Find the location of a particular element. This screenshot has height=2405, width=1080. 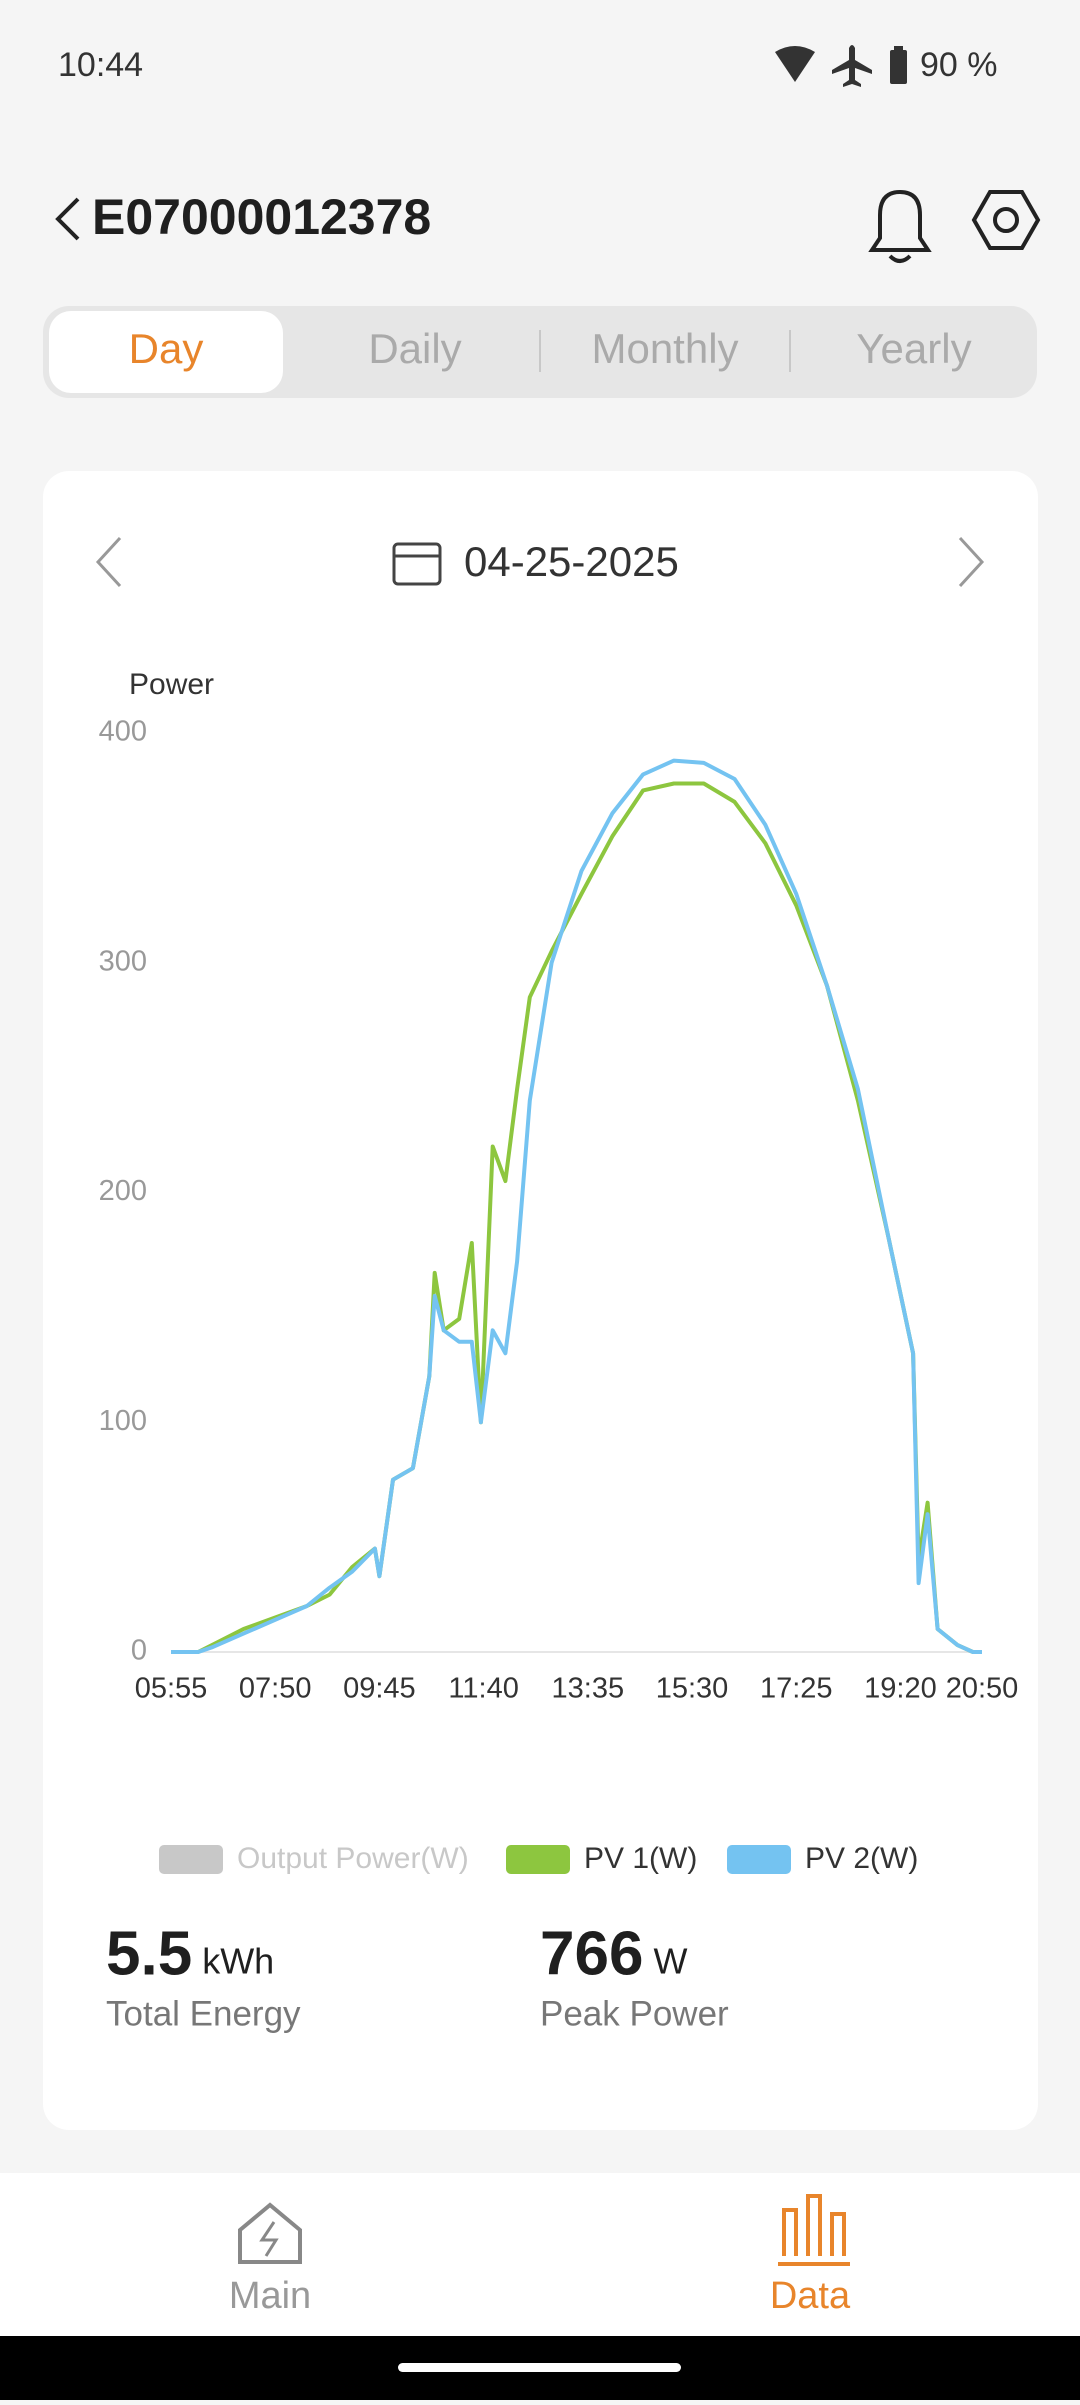

nav-label: Main is located at coordinates (270, 2296).